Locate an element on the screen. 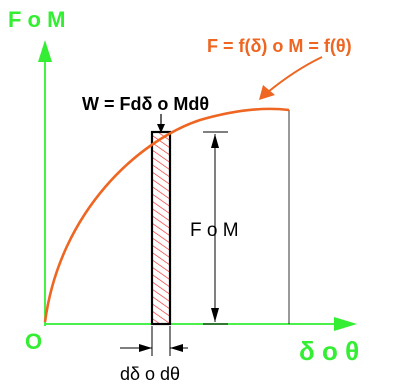 The width and height of the screenshot is (417, 385). work-strip is located at coordinates (161, 228).